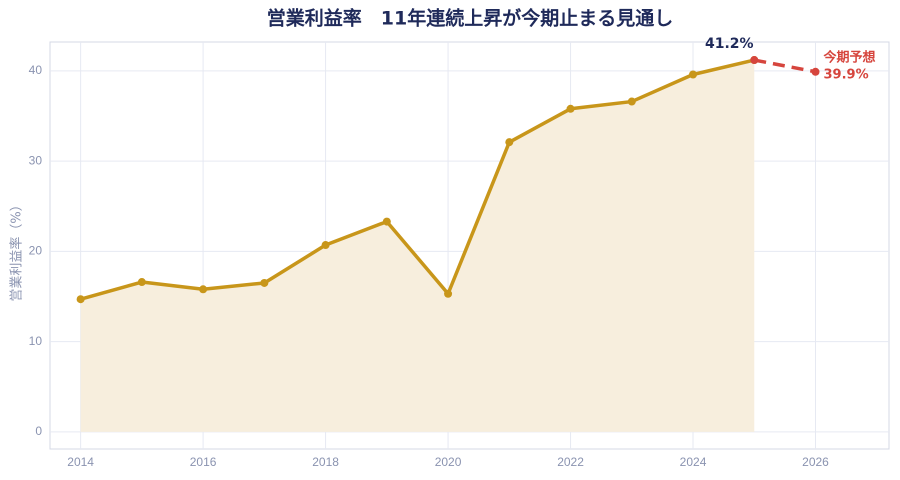 Image resolution: width=900 pixels, height=480 pixels. What do you see at coordinates (80, 462) in the screenshot?
I see `x-tick-label: 2014` at bounding box center [80, 462].